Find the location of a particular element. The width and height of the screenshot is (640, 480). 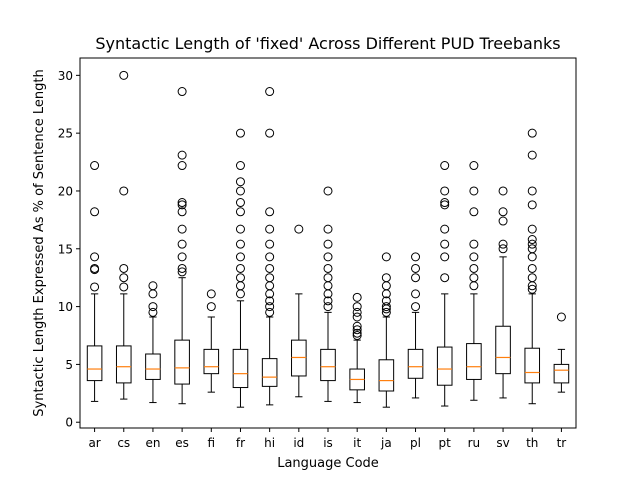

y-tick-label: 25 is located at coordinates (65, 134).